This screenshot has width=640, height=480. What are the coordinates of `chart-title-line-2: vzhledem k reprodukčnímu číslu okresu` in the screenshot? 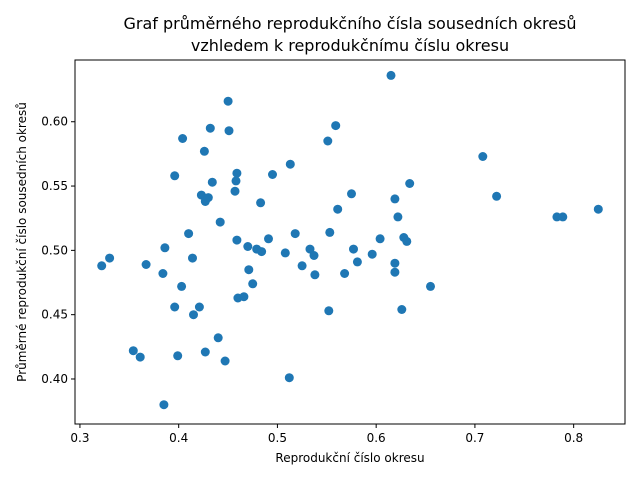 It's located at (350, 45).